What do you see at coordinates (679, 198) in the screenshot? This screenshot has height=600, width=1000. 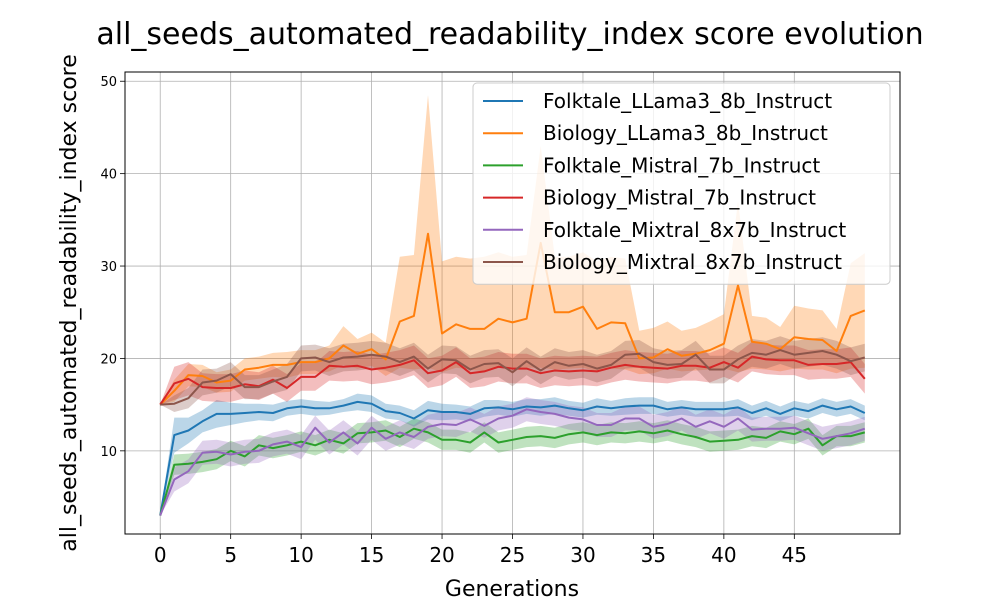 I see `legend-entry: Biology_Mistral_7b_Instruct` at bounding box center [679, 198].